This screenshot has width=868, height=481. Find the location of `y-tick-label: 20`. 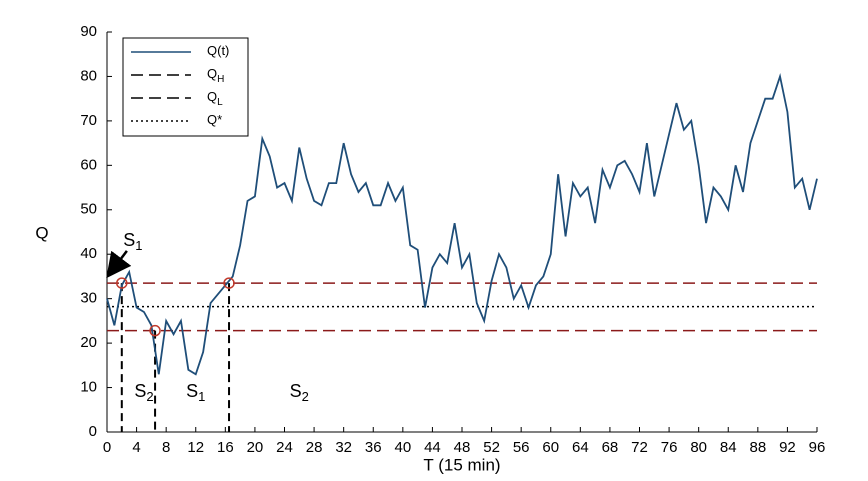

y-tick-label: 20 is located at coordinates (88, 342).